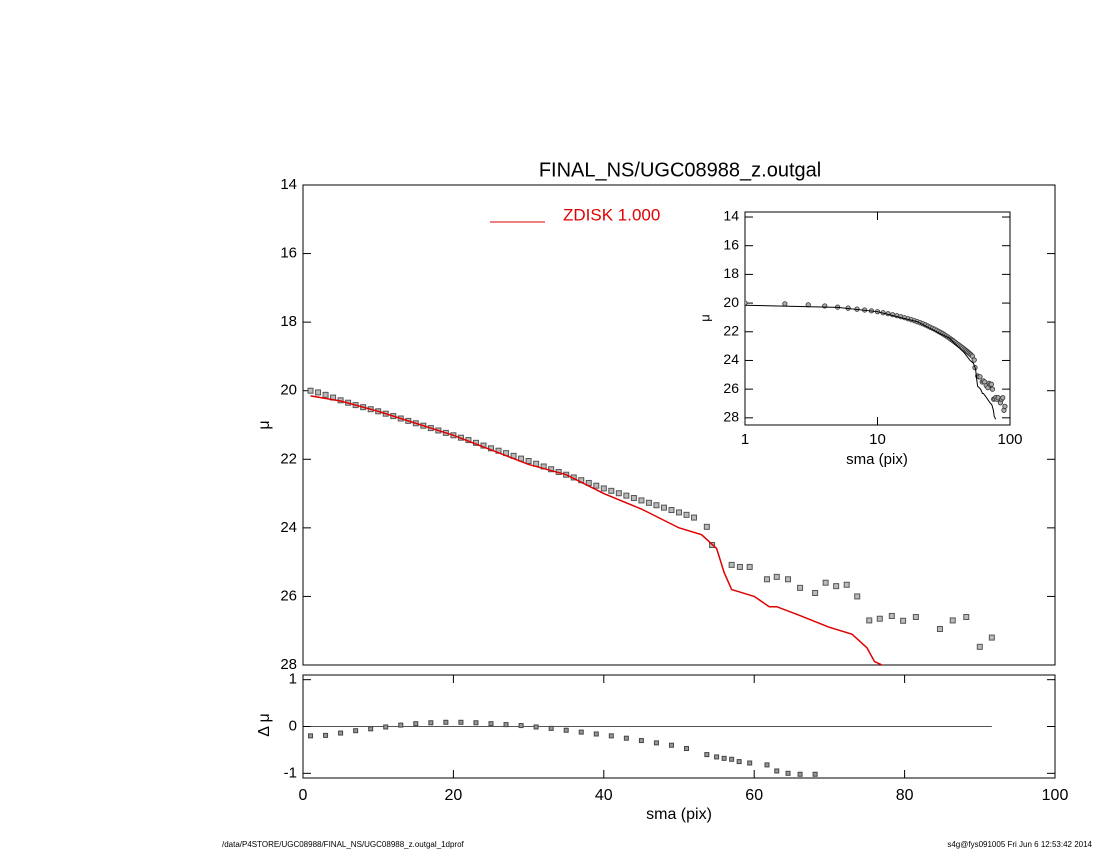 The width and height of the screenshot is (1100, 850). Describe the element at coordinates (871, 362) in the screenshot. I see `inset-model-line` at that location.